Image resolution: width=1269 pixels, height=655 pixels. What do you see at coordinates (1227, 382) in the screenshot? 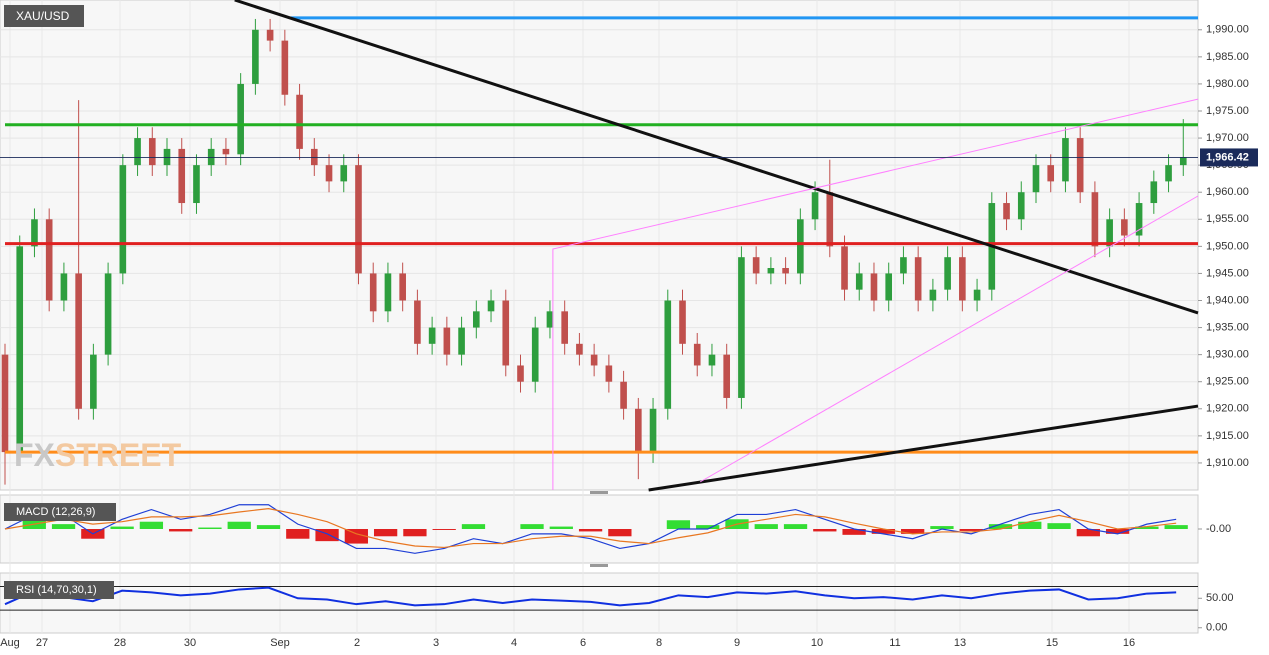
I see `y-tick-label: 1,925.00` at bounding box center [1227, 382].